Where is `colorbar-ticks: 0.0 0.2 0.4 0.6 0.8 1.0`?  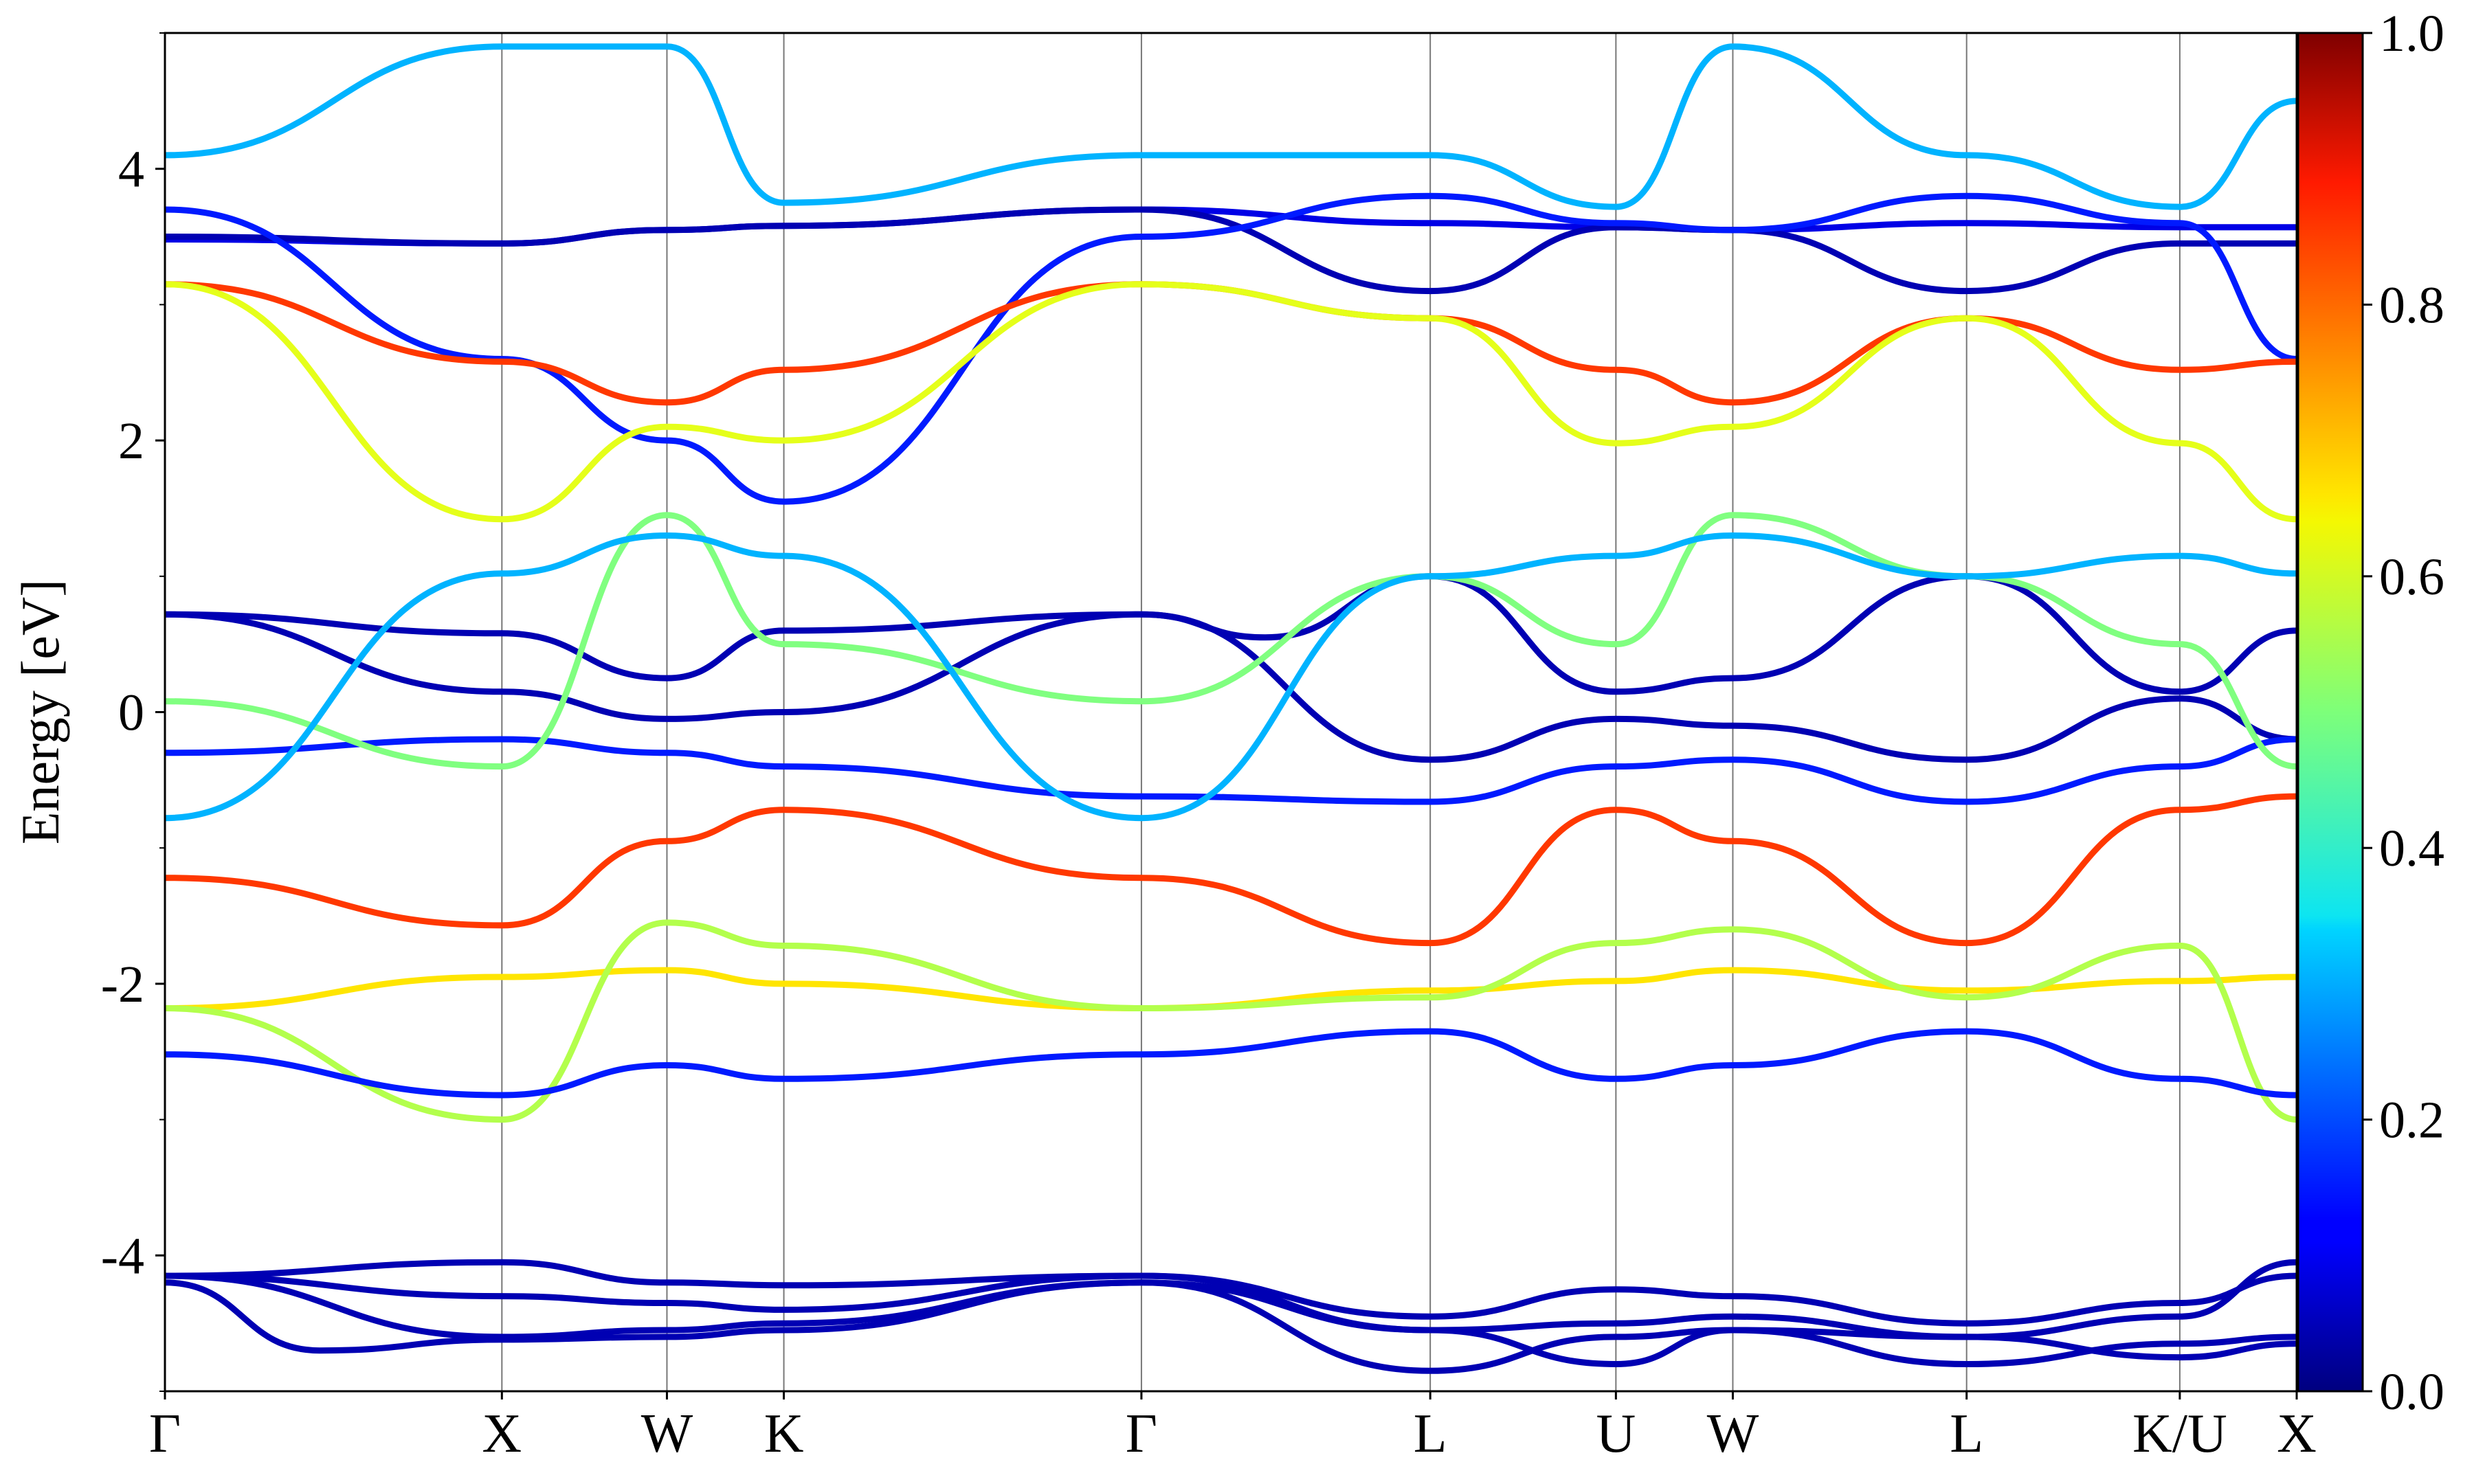
colorbar-ticks: 0.0 0.2 0.4 0.6 0.8 1.0 is located at coordinates (2403, 713).